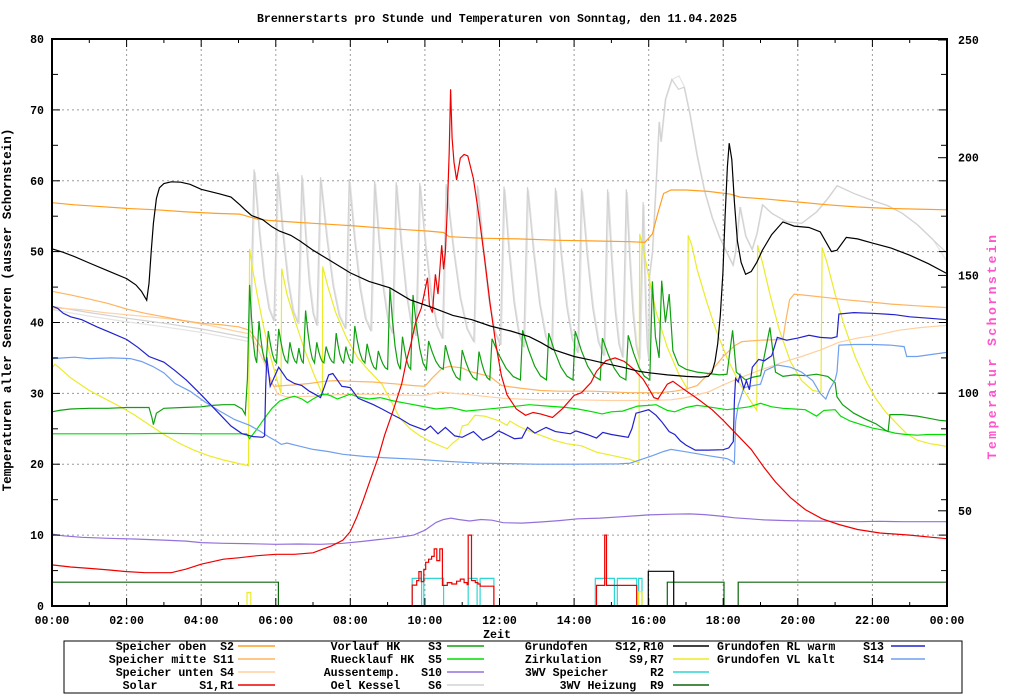 The width and height of the screenshot is (1024, 700). I want to click on svg-text: 18:00, so click(723, 621).